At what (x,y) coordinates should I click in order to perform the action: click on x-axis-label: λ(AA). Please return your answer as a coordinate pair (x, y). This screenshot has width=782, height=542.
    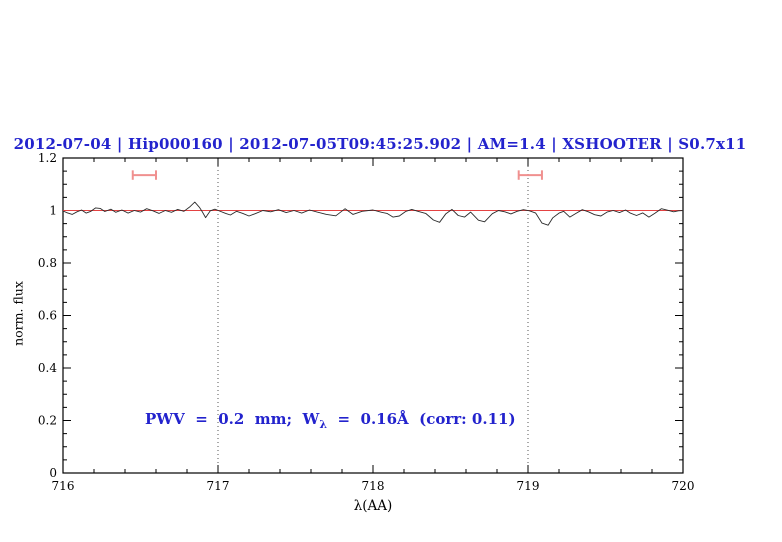
    Looking at the image, I should click on (373, 506).